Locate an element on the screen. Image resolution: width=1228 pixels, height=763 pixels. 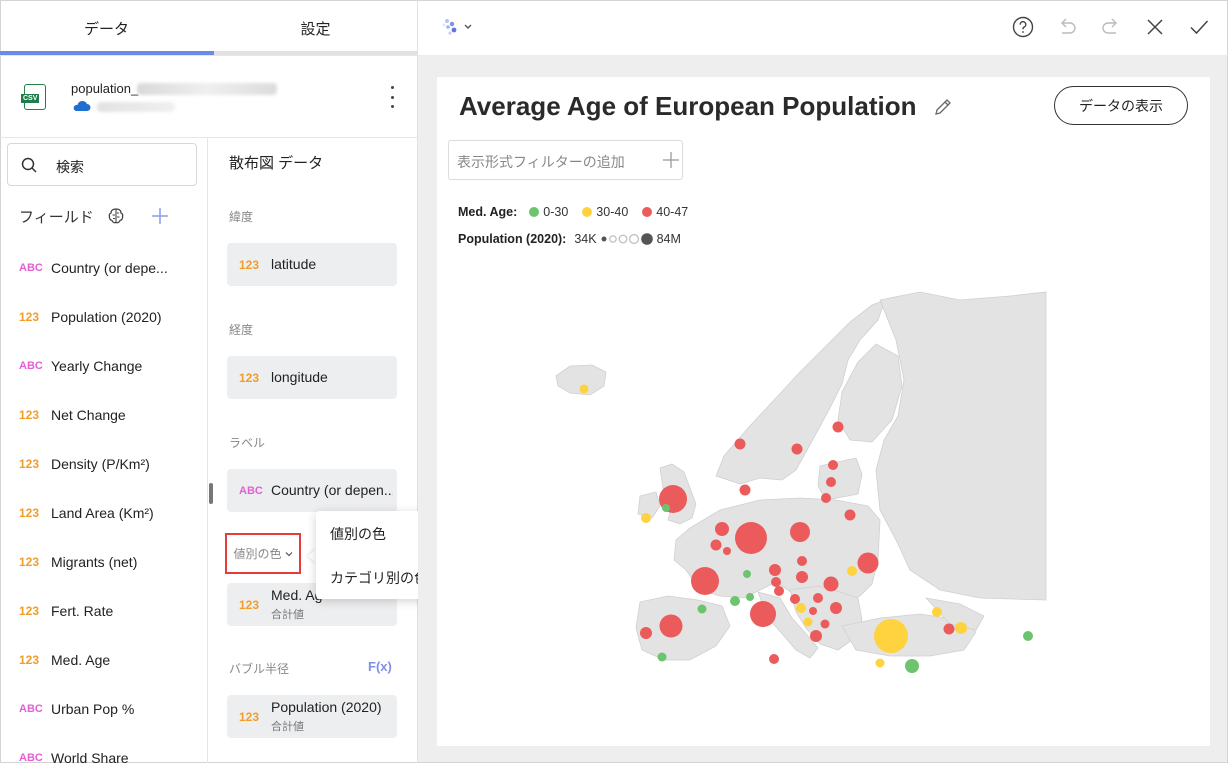
field-search-input: 検索 is located at coordinates (102, 164).